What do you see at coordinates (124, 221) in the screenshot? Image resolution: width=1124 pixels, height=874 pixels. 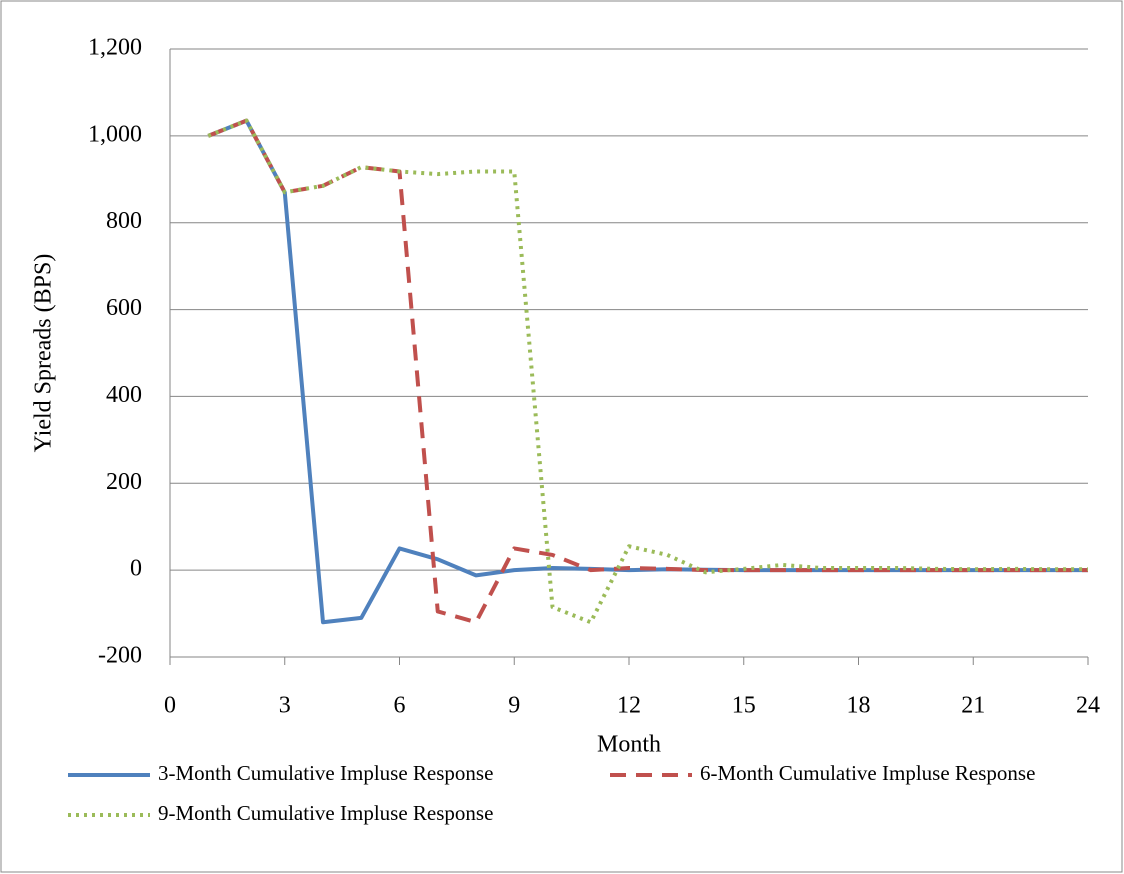 I see `y-tick-label: 800` at bounding box center [124, 221].